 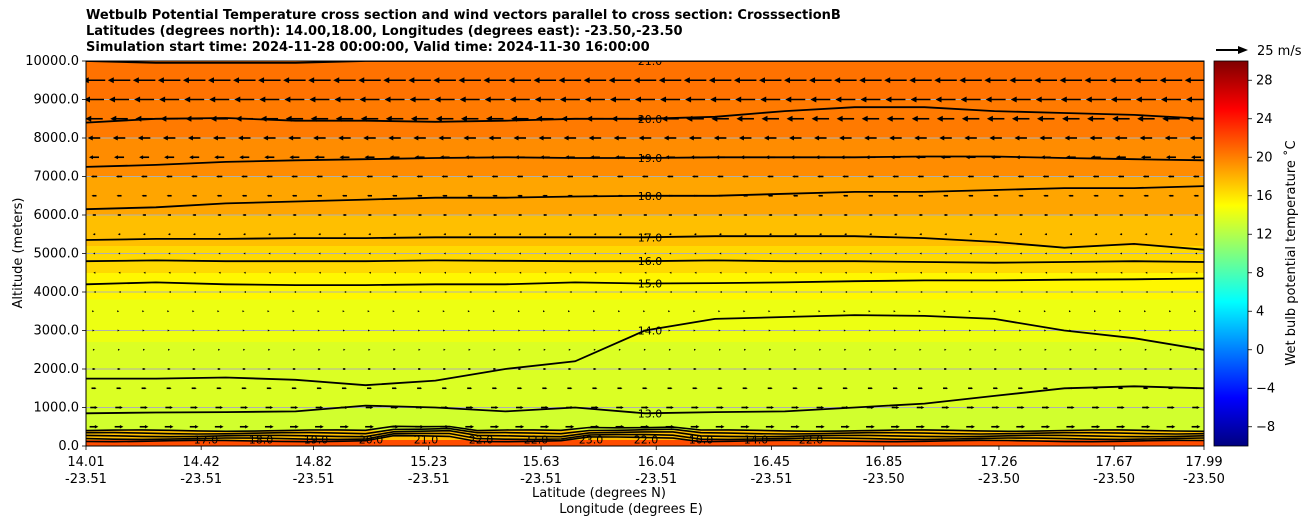 What do you see at coordinates (206, 440) in the screenshot?
I see `surface-contour-label: 17.0` at bounding box center [206, 440].